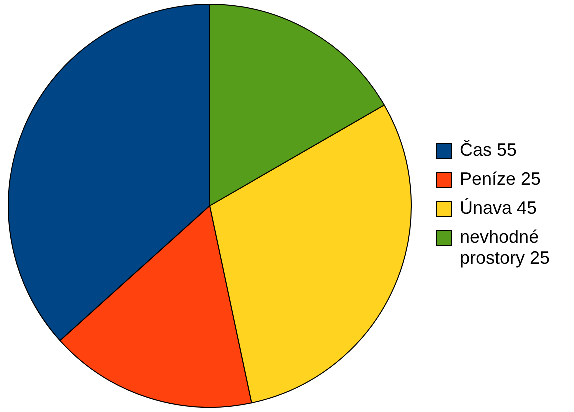 Image resolution: width=574 pixels, height=412 pixels. What do you see at coordinates (506, 248) in the screenshot?
I see `legend-label: nevhodné prostory 25` at bounding box center [506, 248].